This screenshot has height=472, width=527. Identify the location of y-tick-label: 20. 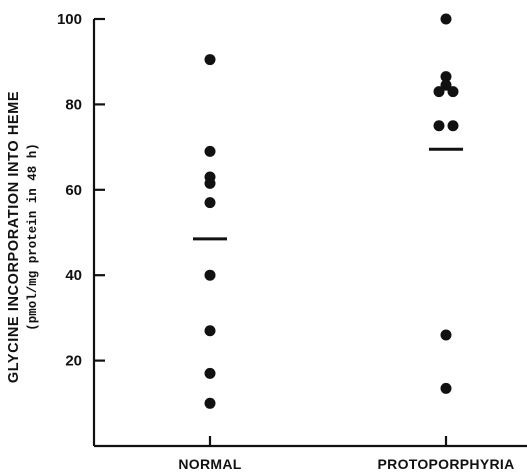
(73, 361).